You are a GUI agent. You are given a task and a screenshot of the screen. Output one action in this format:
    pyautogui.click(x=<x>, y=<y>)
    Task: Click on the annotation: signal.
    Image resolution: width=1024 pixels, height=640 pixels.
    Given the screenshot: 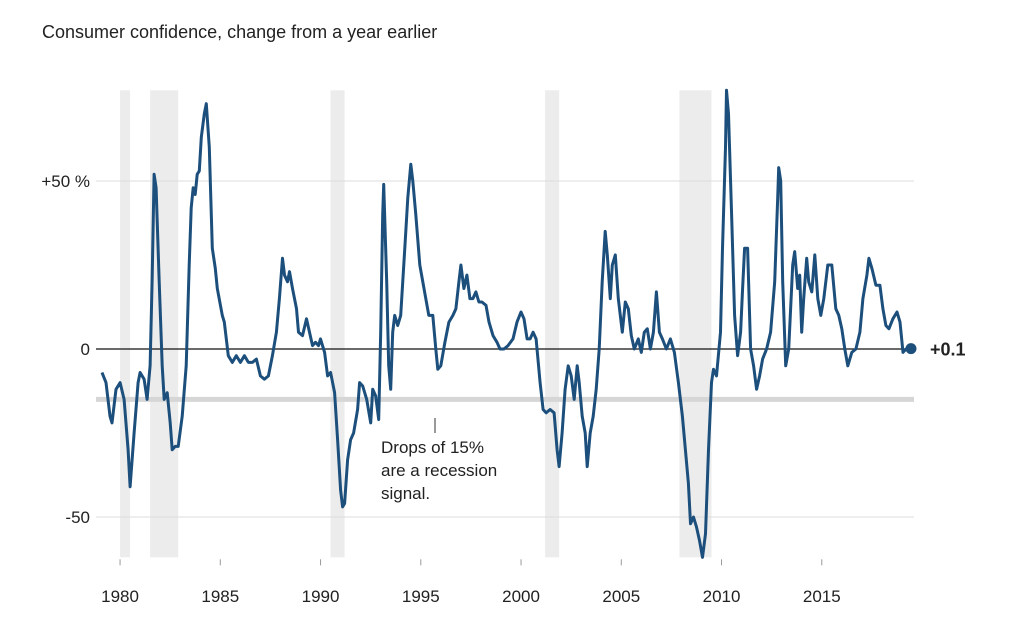 What is the action you would take?
    pyautogui.click(x=405, y=493)
    